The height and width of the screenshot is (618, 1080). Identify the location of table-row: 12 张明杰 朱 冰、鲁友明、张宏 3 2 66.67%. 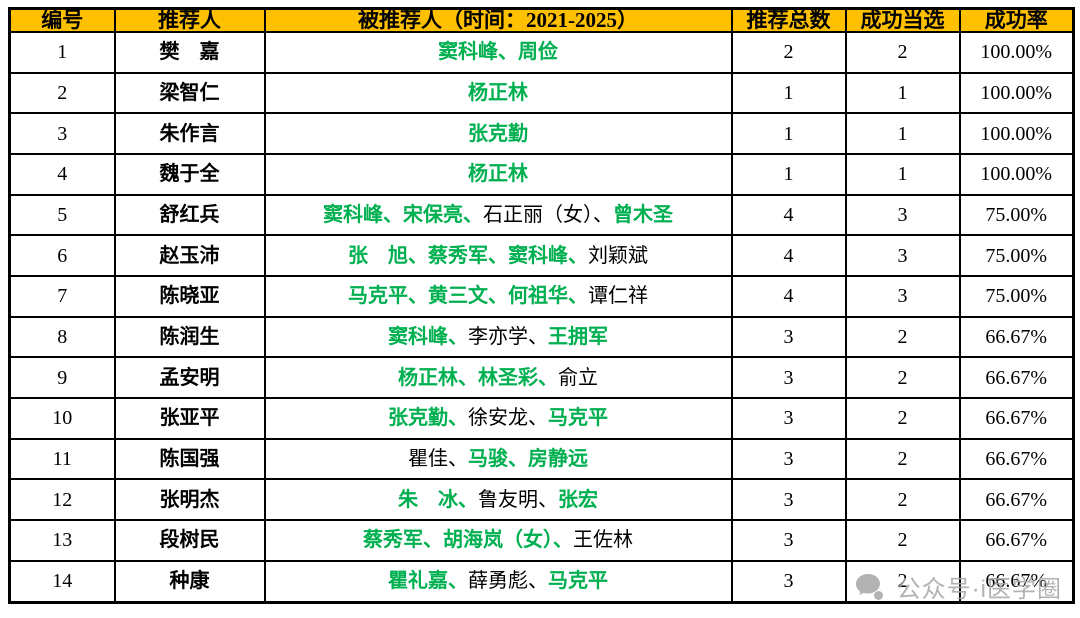
(541, 500).